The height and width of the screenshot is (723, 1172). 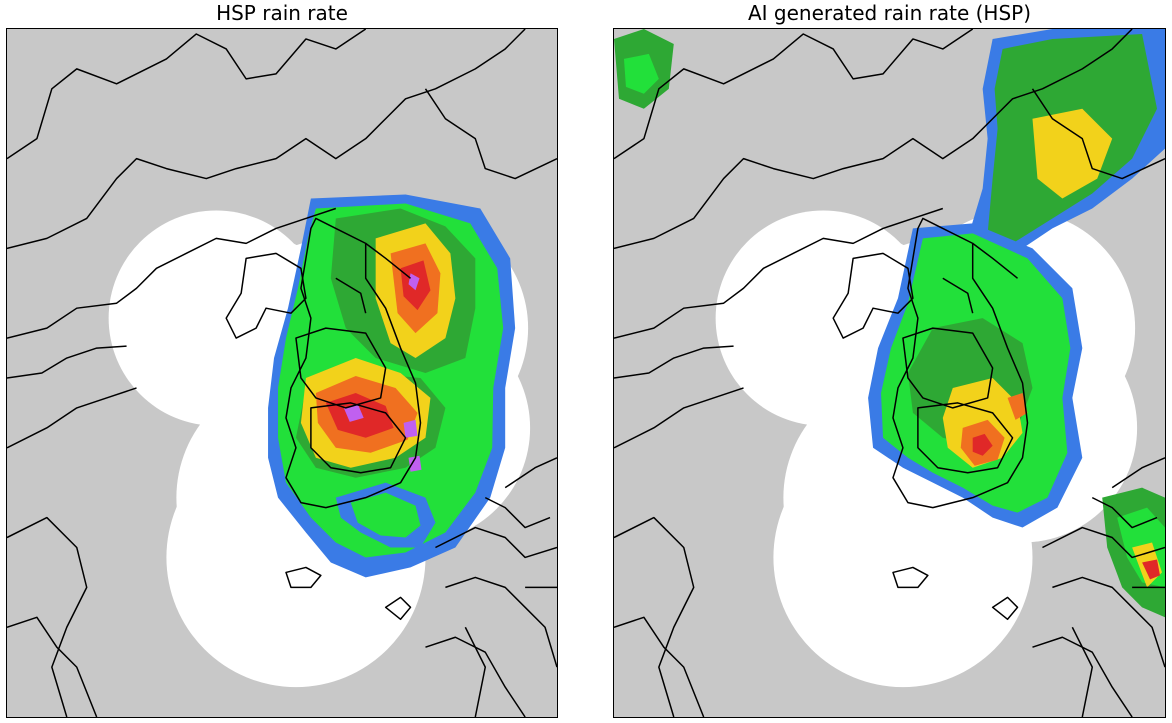 What do you see at coordinates (889, 13) in the screenshot?
I see `panel-title-generated: AI generated rain rate (HSP)` at bounding box center [889, 13].